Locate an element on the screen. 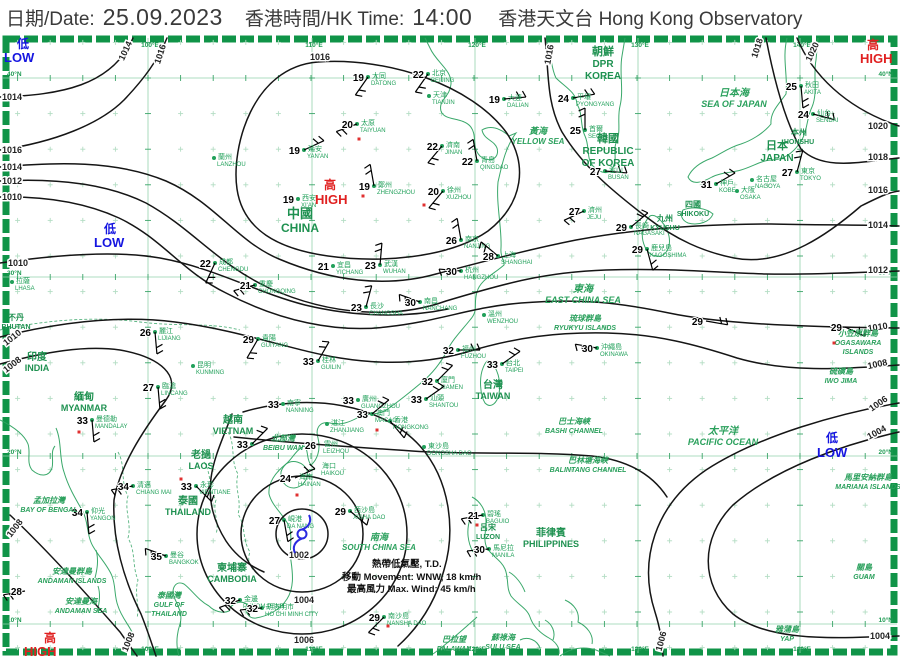  svg-text: 胡志明市 is located at coordinates (280, 606).